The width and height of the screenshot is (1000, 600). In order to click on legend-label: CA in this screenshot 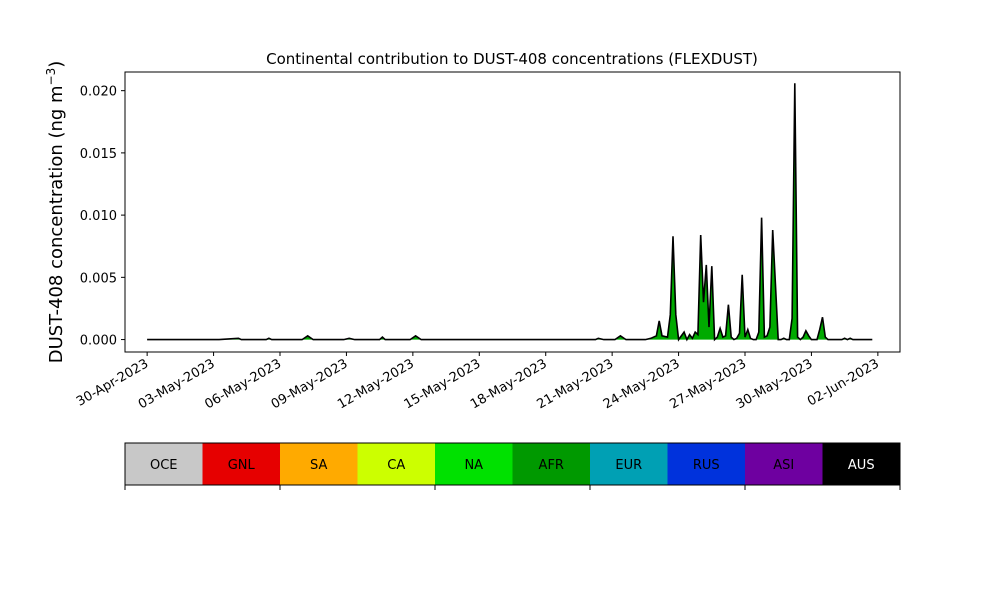, I will do `click(396, 465)`.